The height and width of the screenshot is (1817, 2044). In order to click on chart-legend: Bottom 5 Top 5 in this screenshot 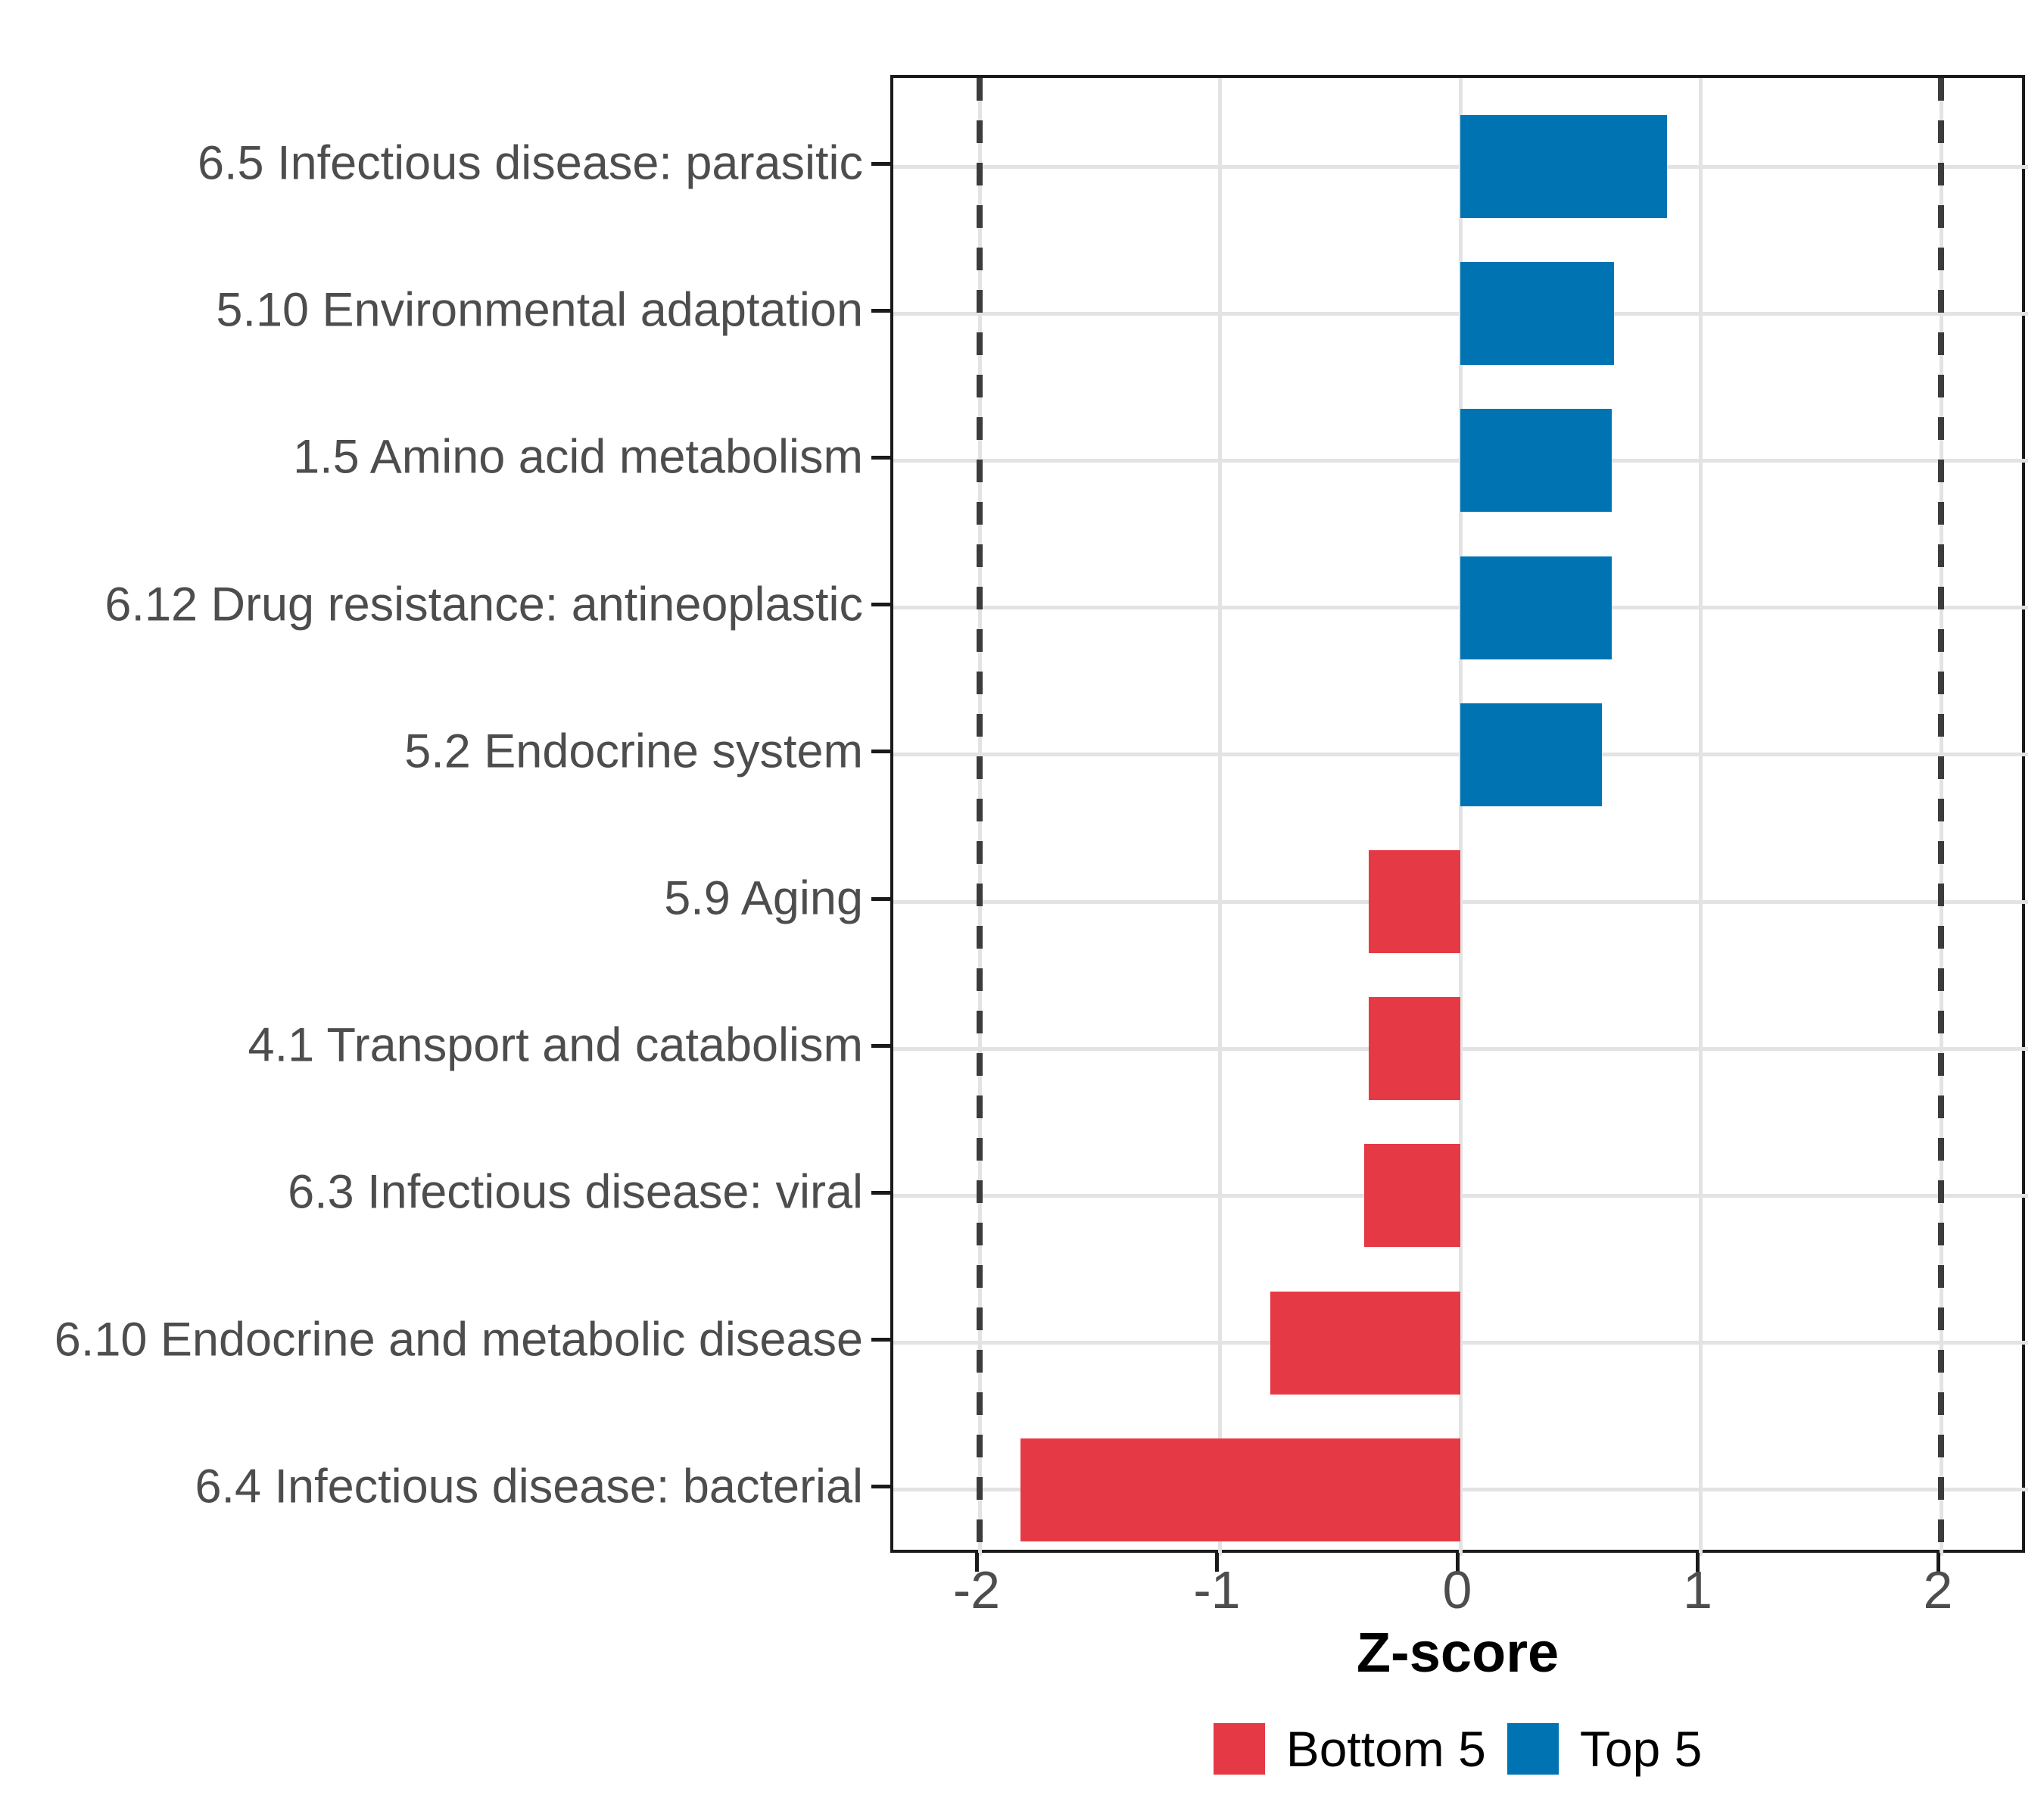, I will do `click(1457, 1749)`.